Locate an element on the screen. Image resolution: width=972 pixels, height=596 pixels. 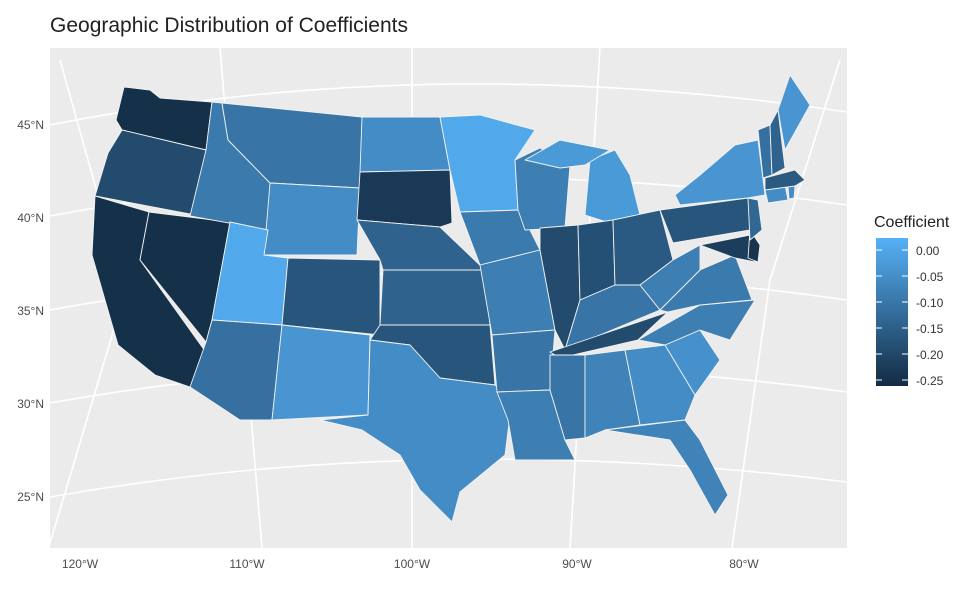
state-wyoming is located at coordinates (312, 219).